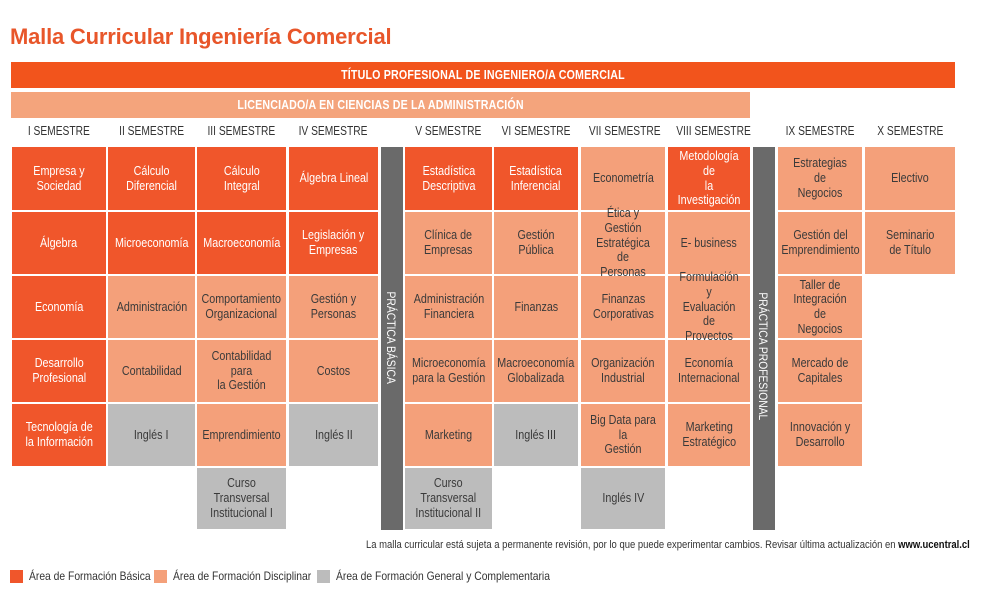 This screenshot has width=982, height=599. Describe the element at coordinates (536, 131) in the screenshot. I see `semester-header: VI SEMESTRE` at that location.